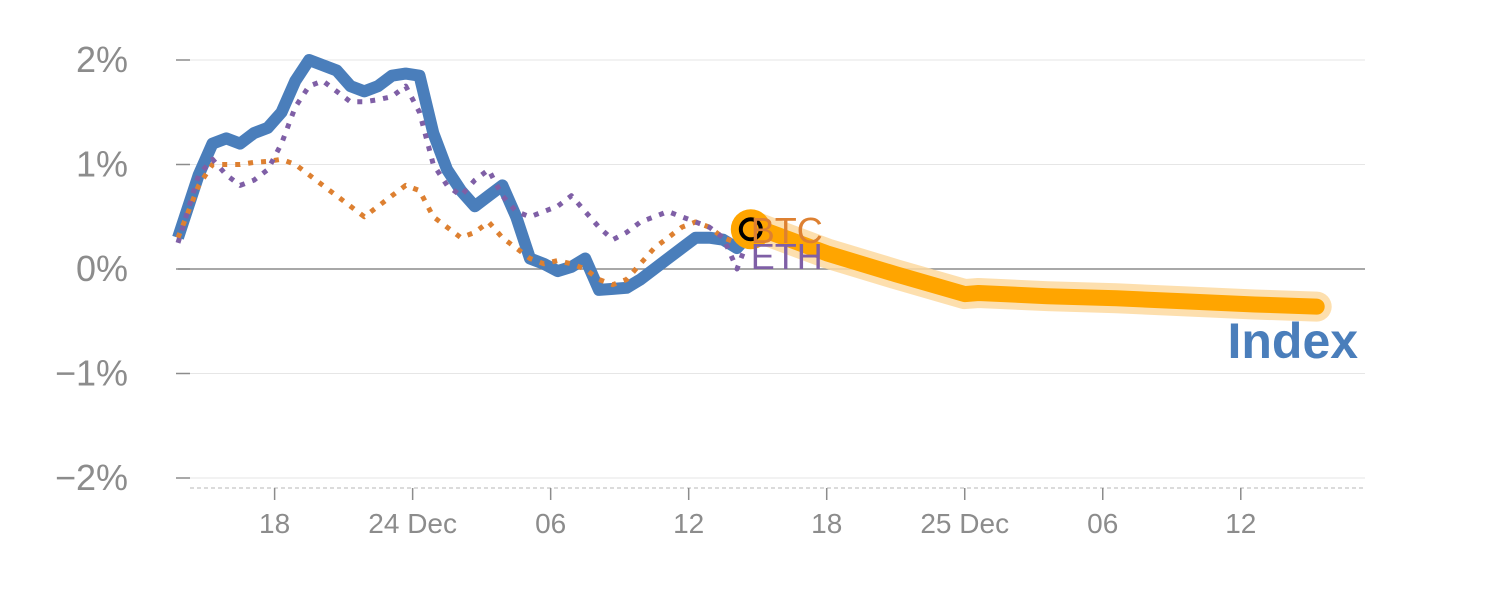  Describe the element at coordinates (464, 222) in the screenshot. I see `series-line-btc` at that location.